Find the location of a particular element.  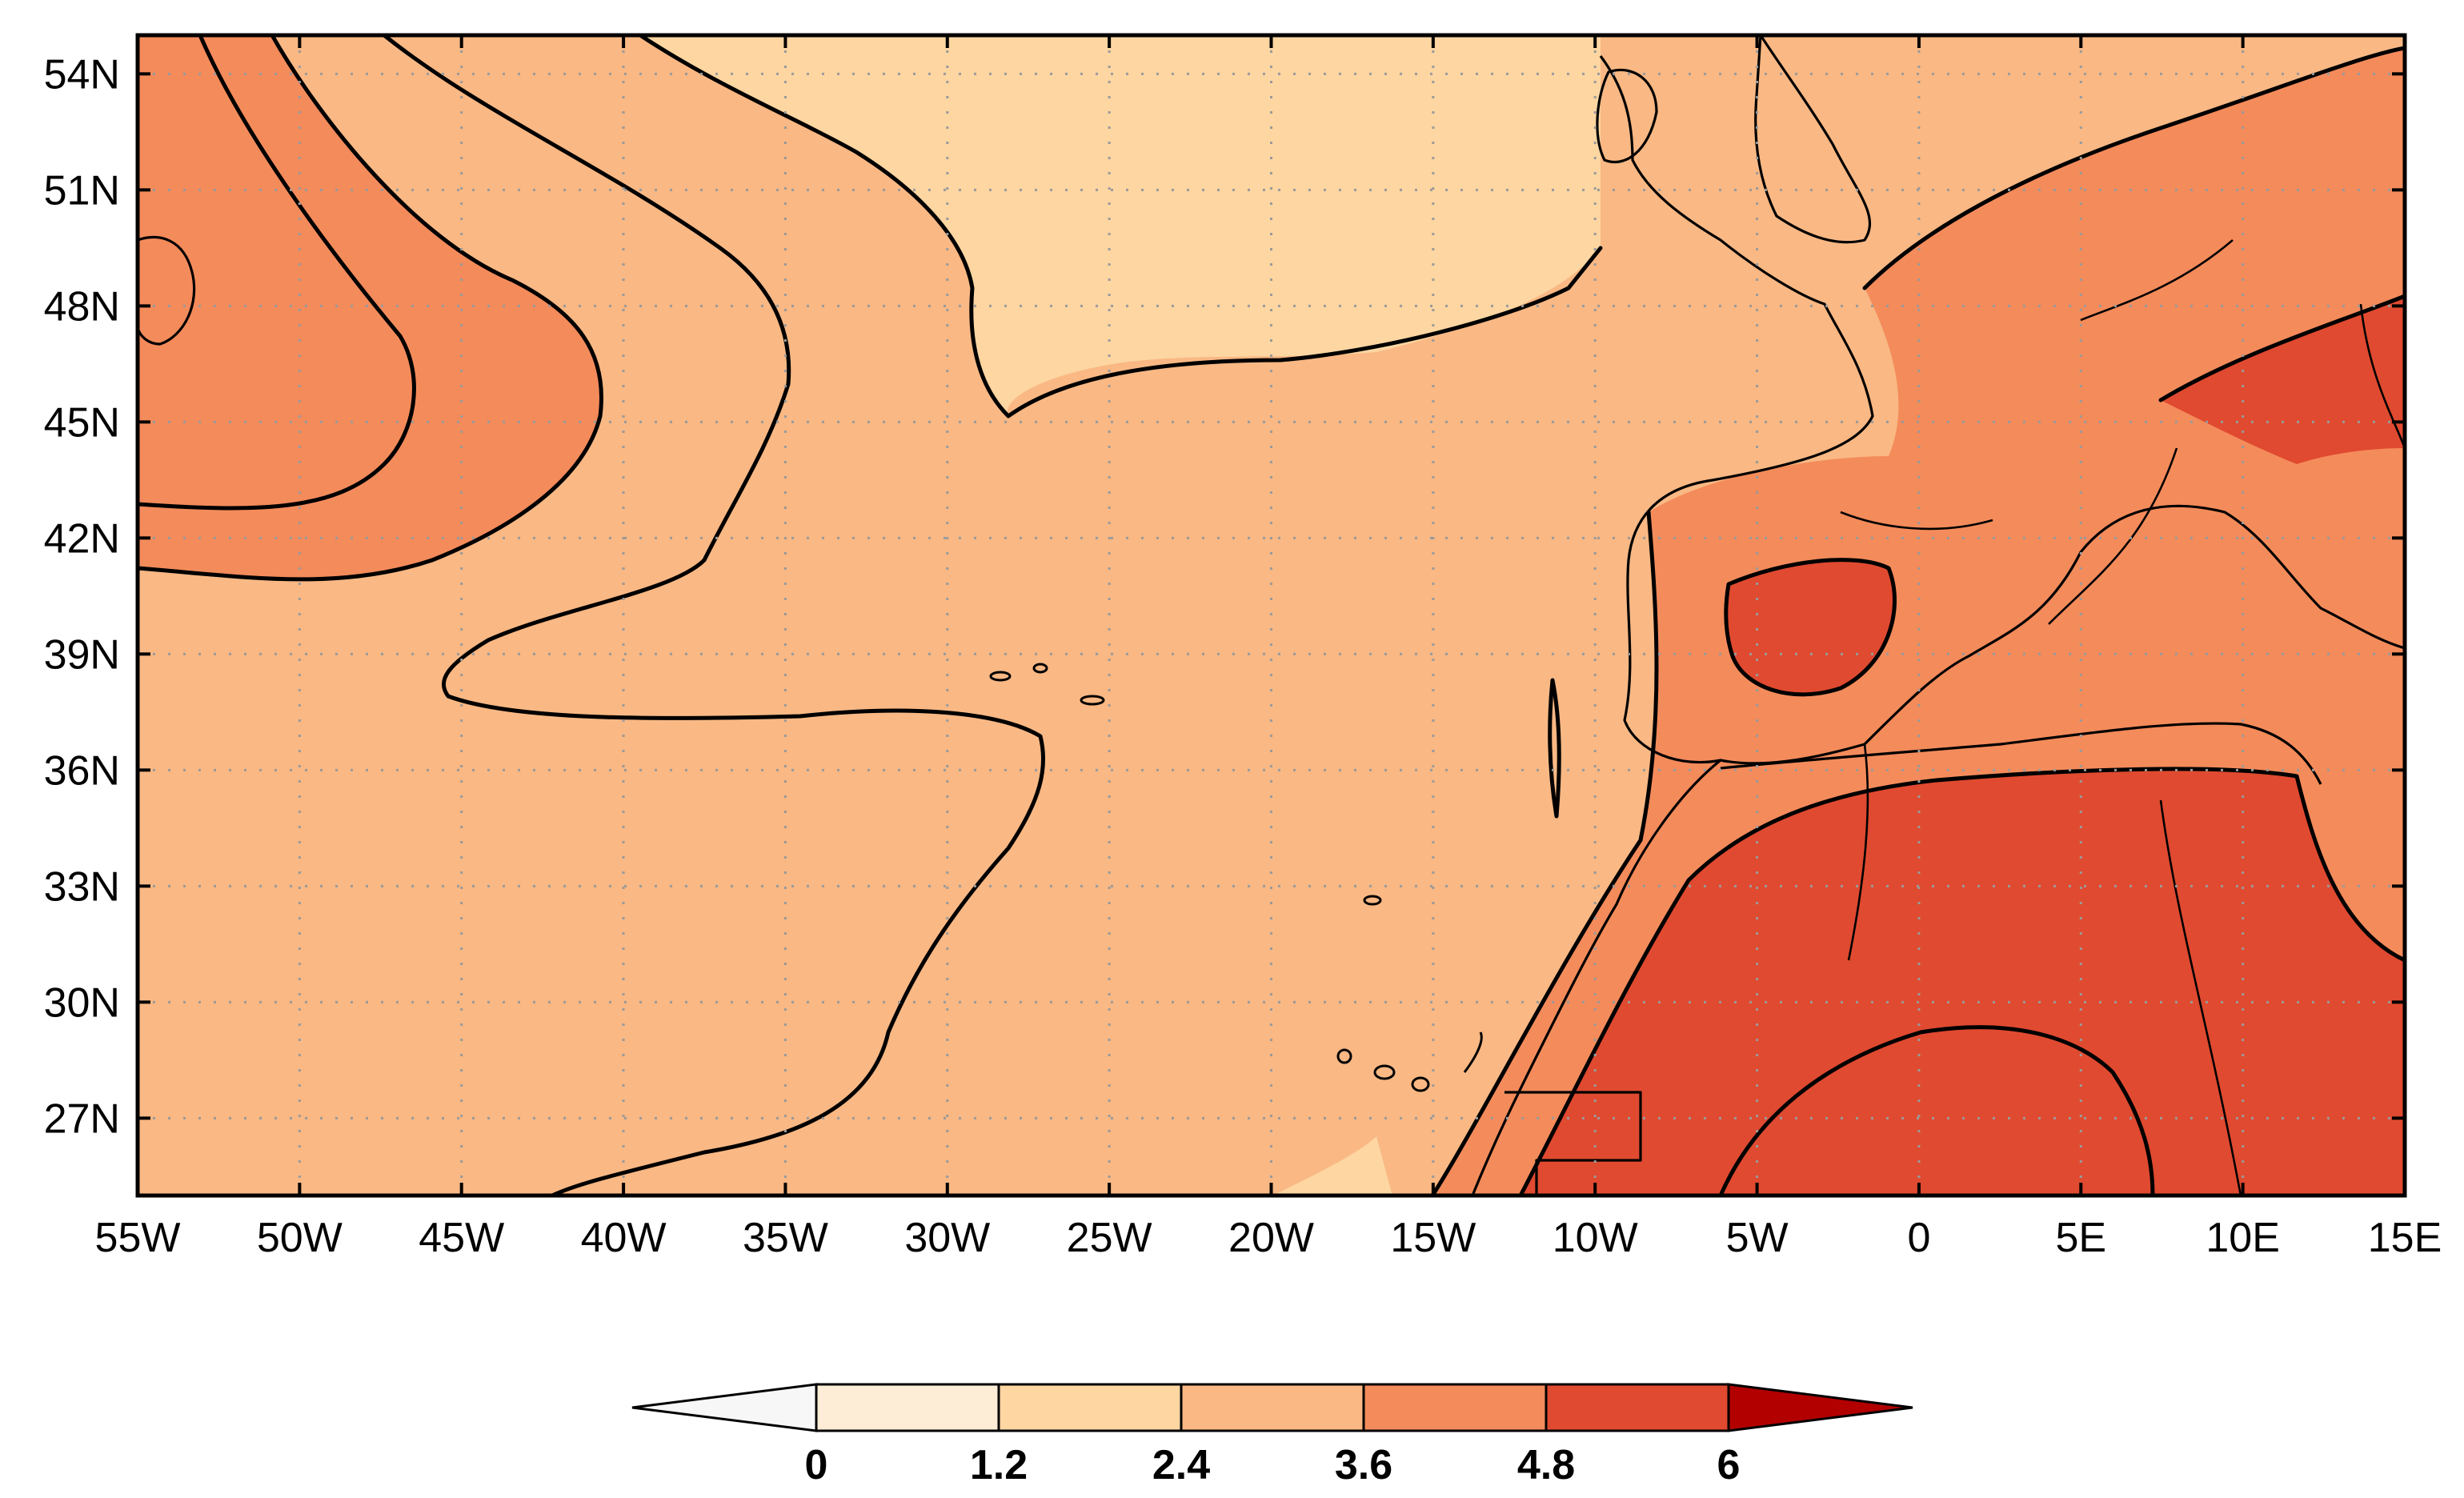

y-tick-label: 48N is located at coordinates (82, 307).